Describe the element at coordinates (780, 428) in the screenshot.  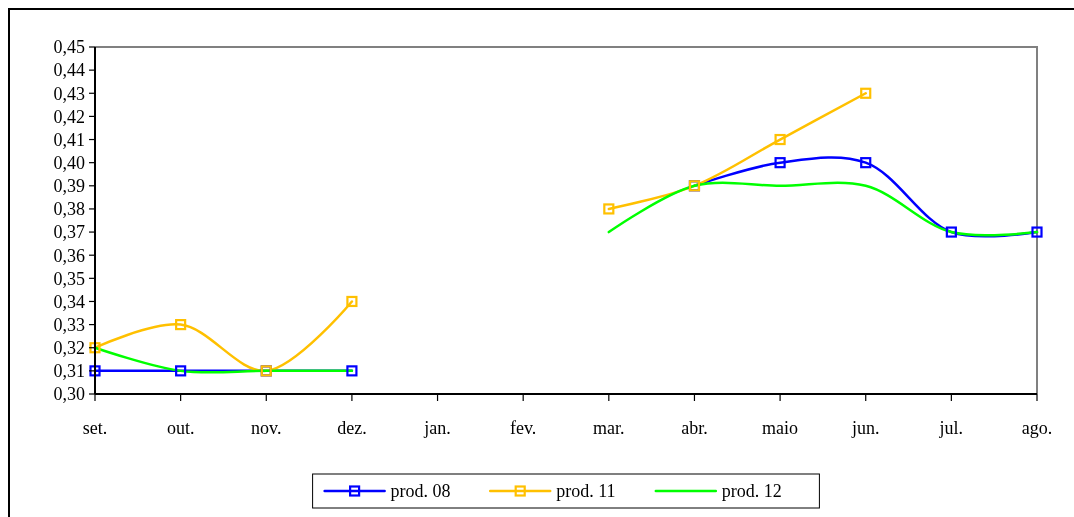
I see `x-tick-label: maio` at that location.